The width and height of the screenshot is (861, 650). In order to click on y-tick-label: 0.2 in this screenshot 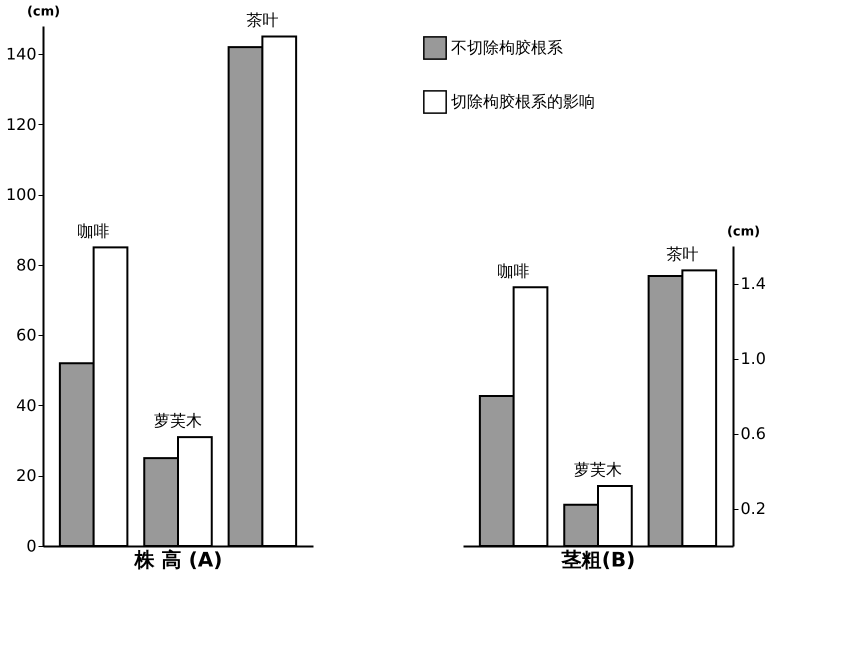, I will do `click(753, 508)`.